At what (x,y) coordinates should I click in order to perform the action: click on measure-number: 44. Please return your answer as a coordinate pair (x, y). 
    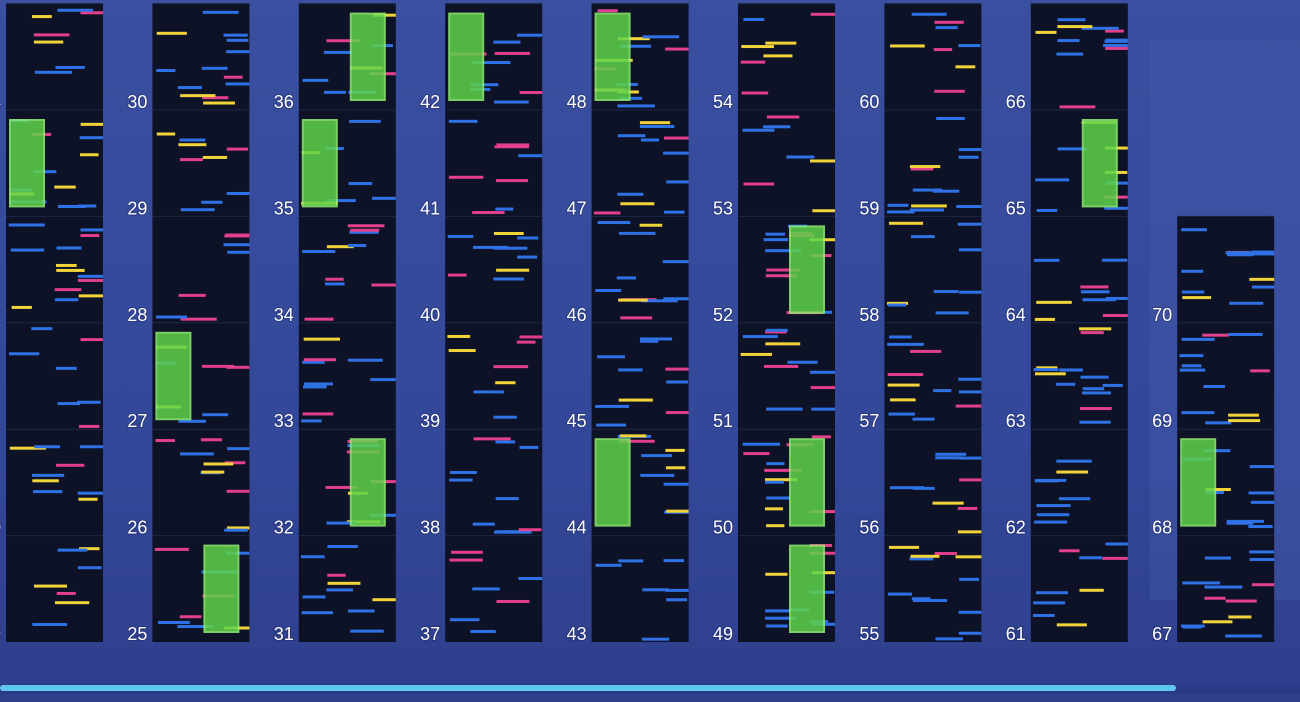
    Looking at the image, I should click on (577, 528).